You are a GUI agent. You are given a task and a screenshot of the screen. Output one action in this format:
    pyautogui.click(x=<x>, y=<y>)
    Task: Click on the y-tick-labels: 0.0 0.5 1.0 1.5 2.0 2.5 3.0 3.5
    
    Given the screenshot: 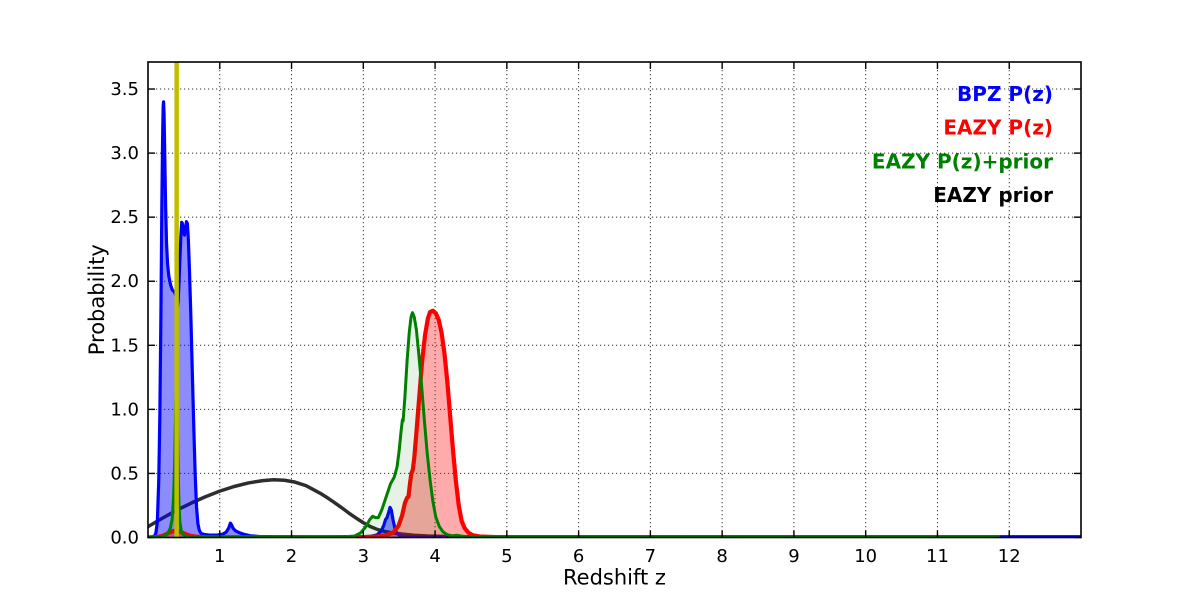 What is the action you would take?
    pyautogui.click(x=124, y=313)
    